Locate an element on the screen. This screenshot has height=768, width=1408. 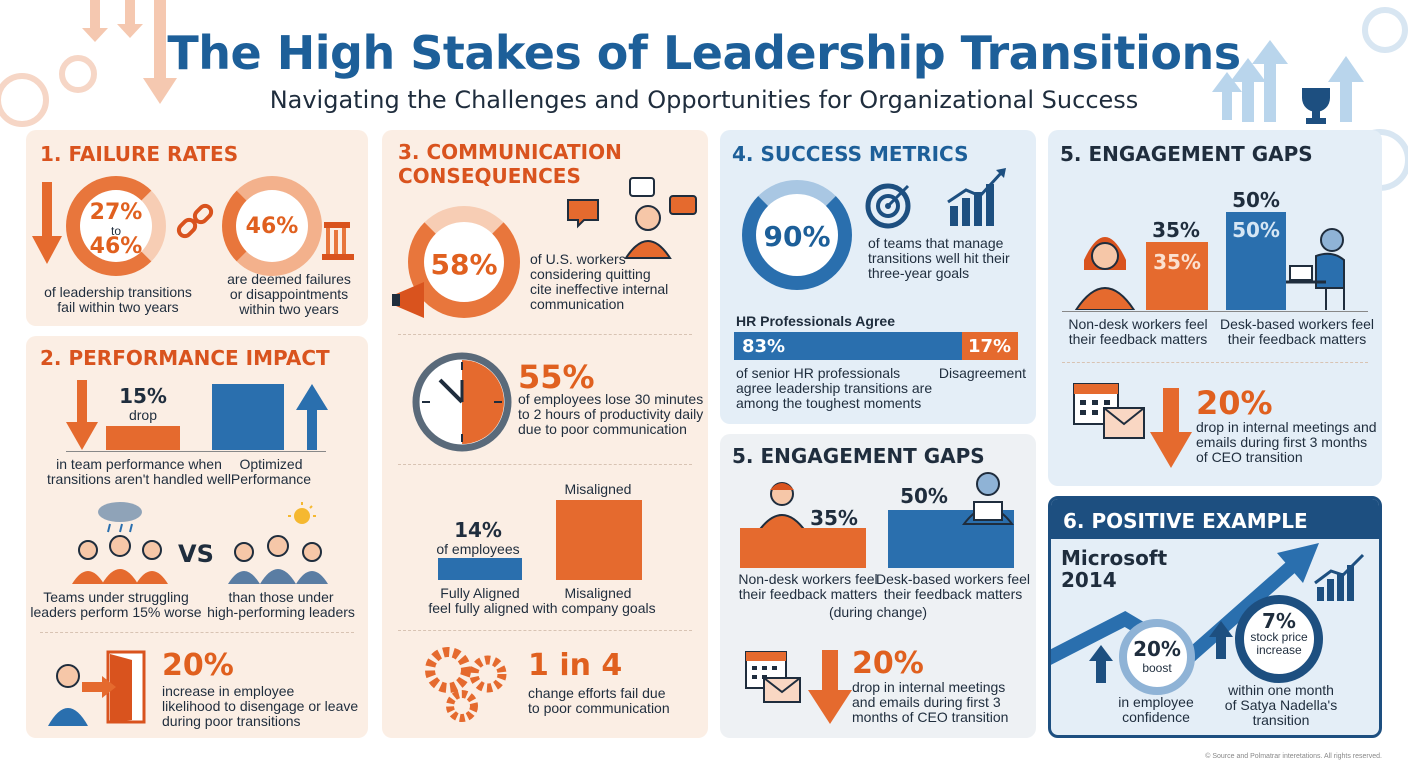
engagement-right-heading: 5. ENGAGEMENT GAPS is located at coordinates (1186, 154).